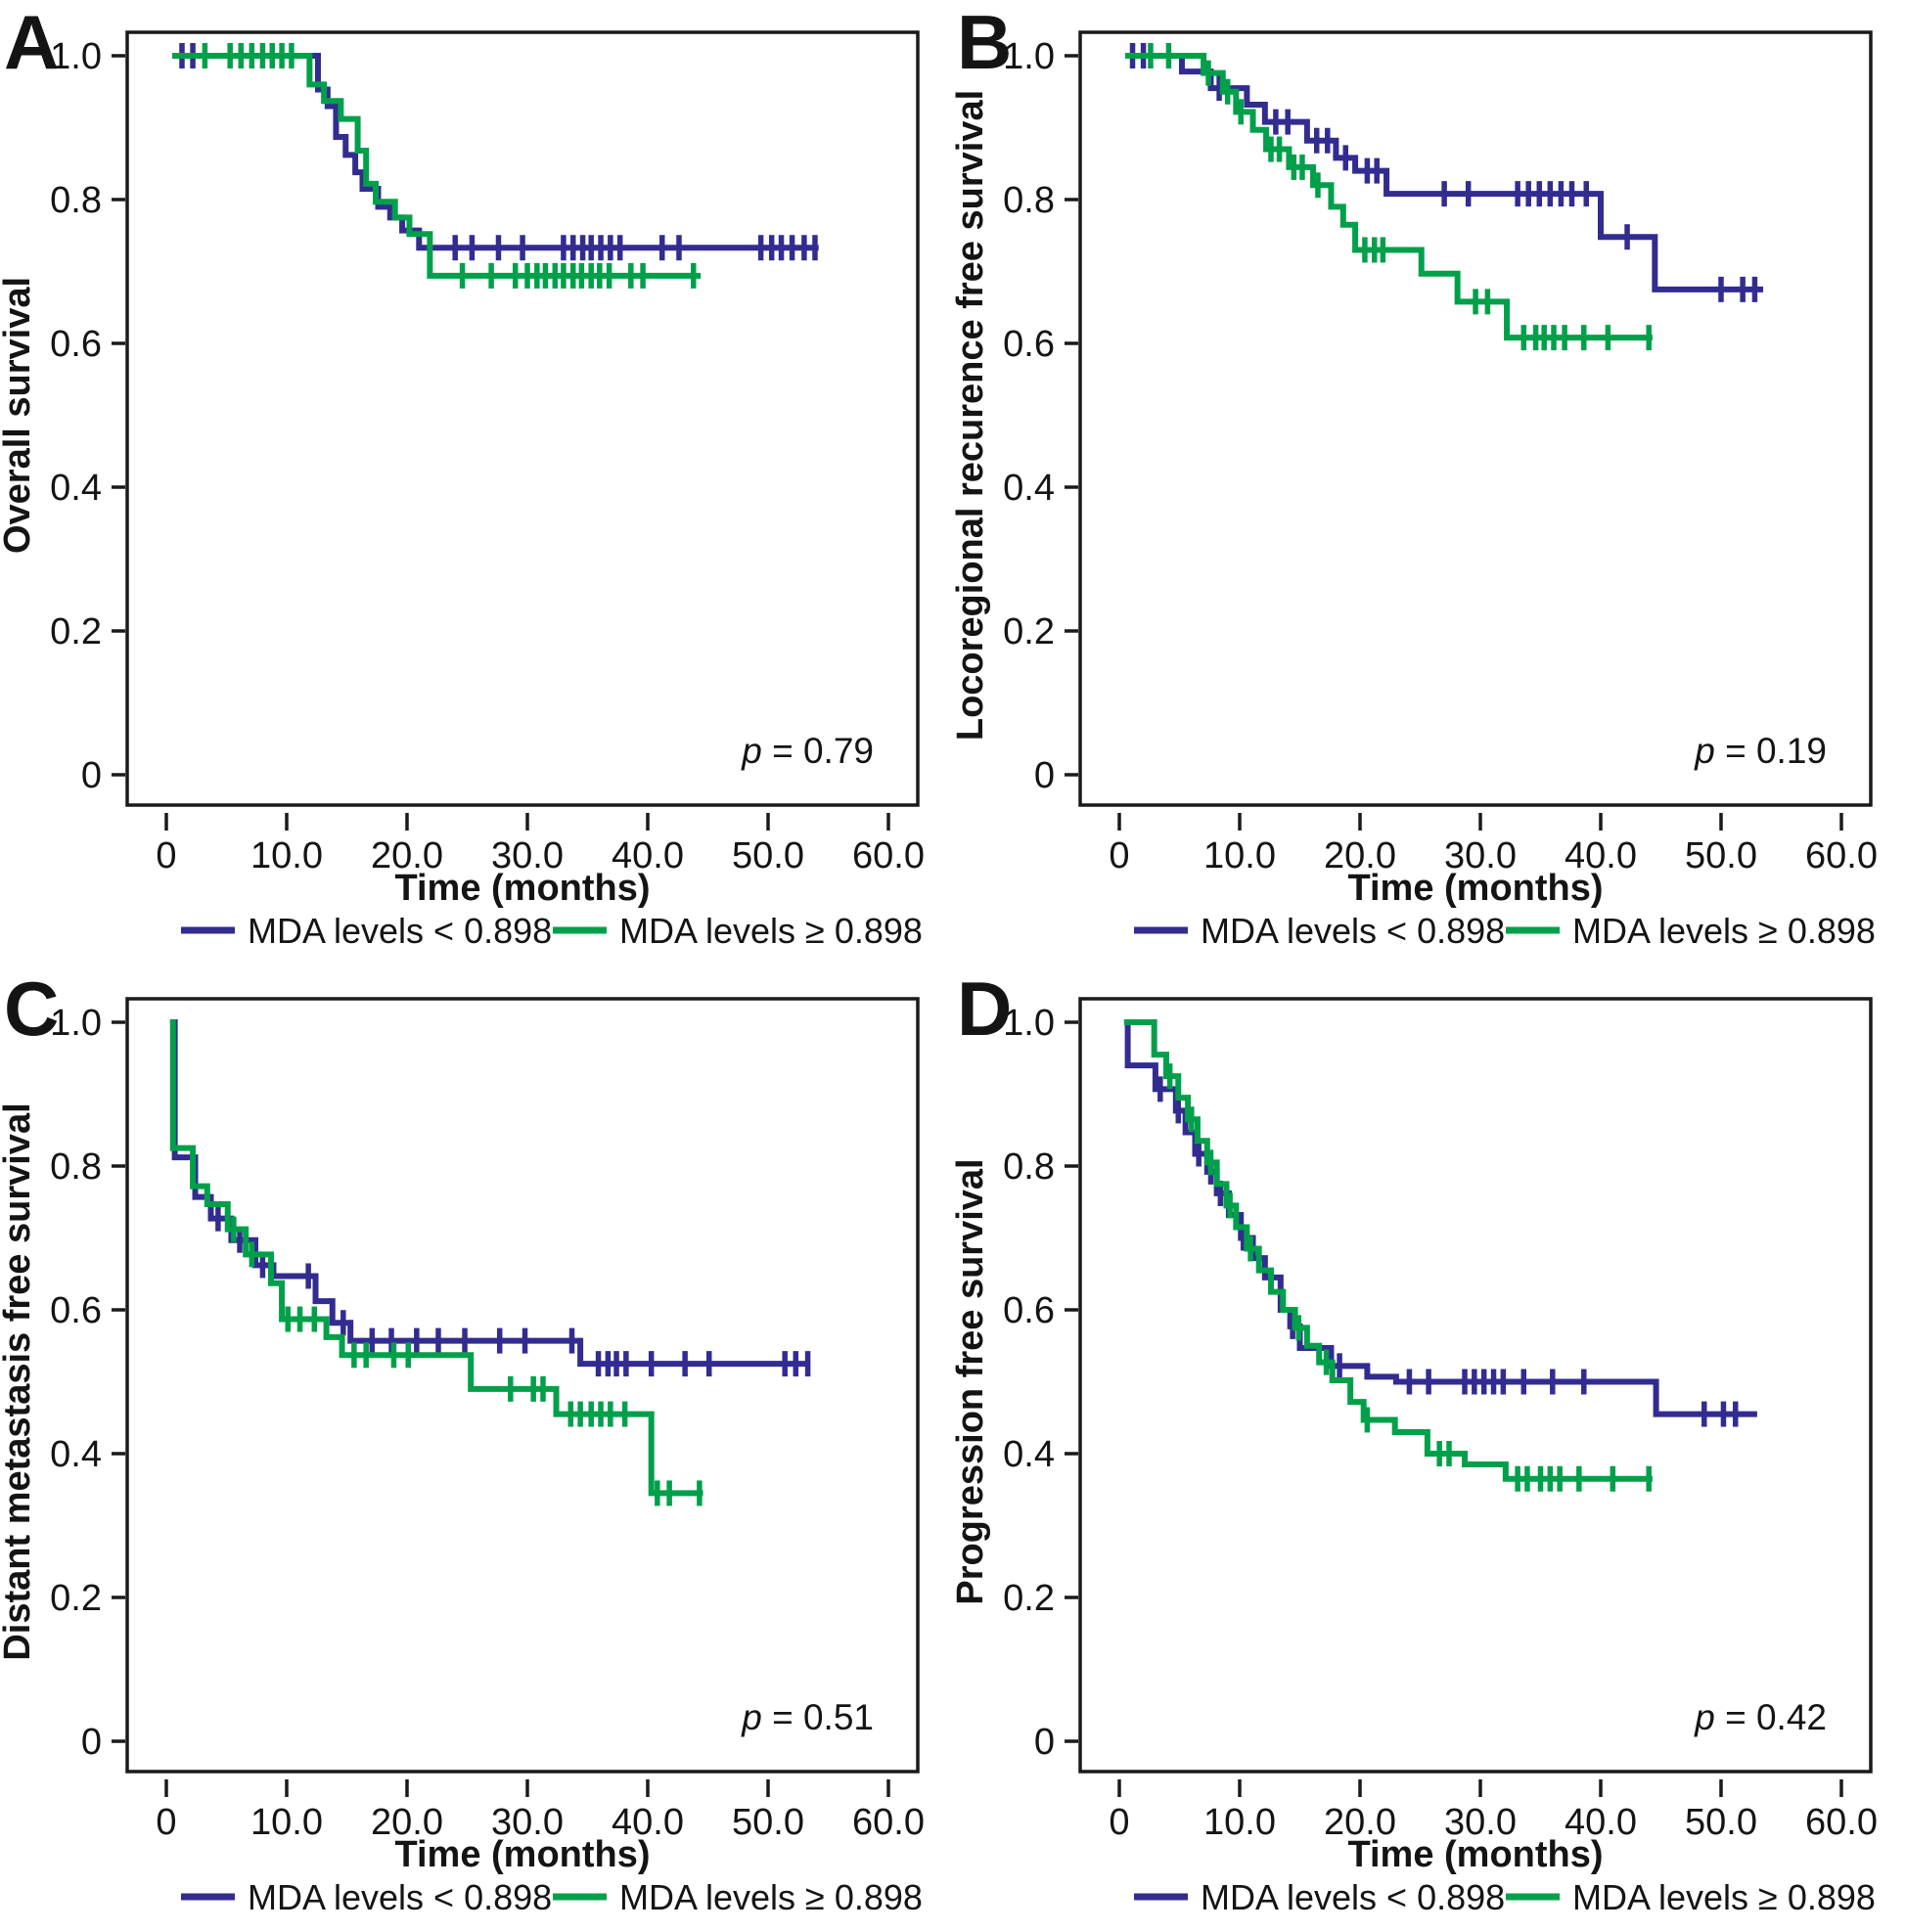  What do you see at coordinates (807, 1717) in the screenshot?
I see `p-value-label: p = 0.51` at bounding box center [807, 1717].